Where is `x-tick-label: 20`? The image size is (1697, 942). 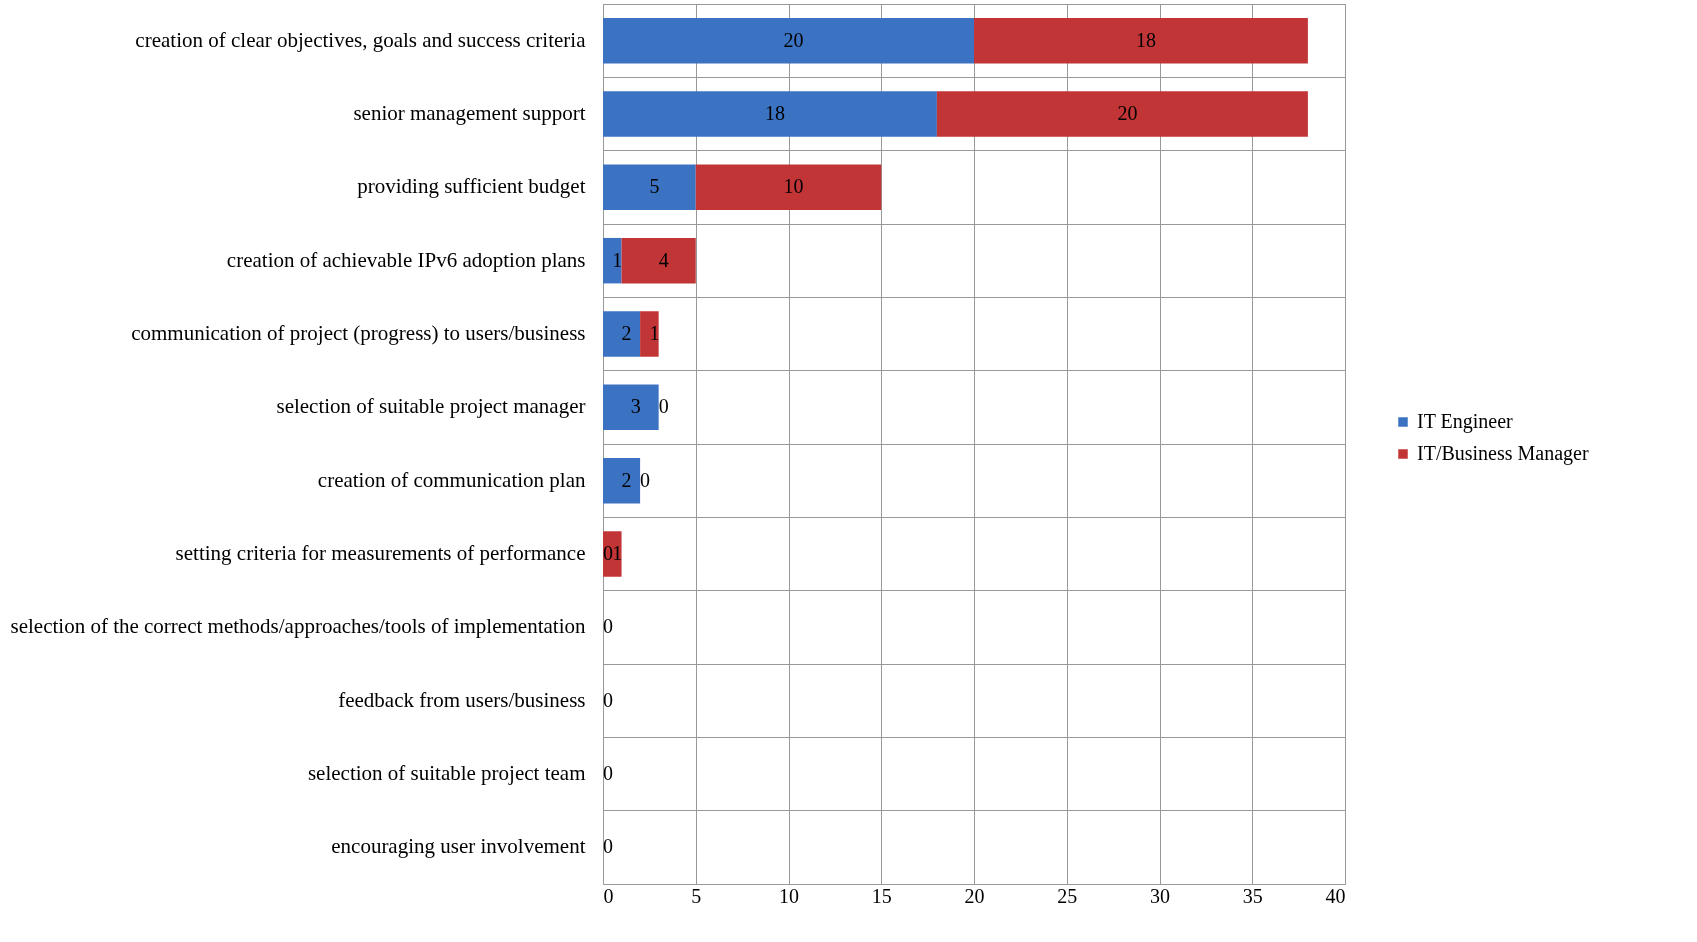 x-tick-label: 20 is located at coordinates (974, 895).